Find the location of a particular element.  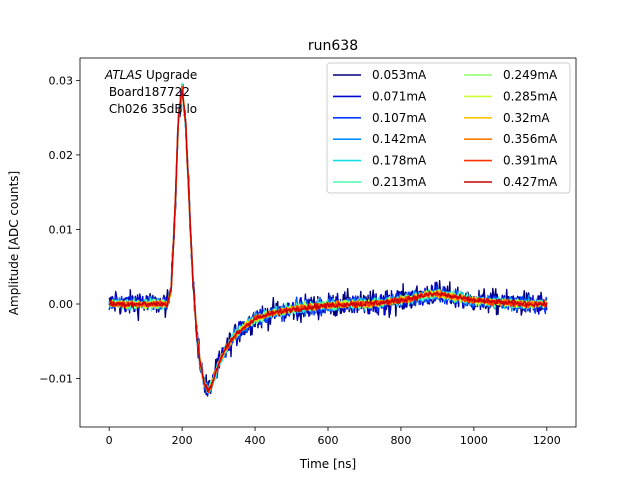

legend-label: 0.178mA is located at coordinates (399, 161).